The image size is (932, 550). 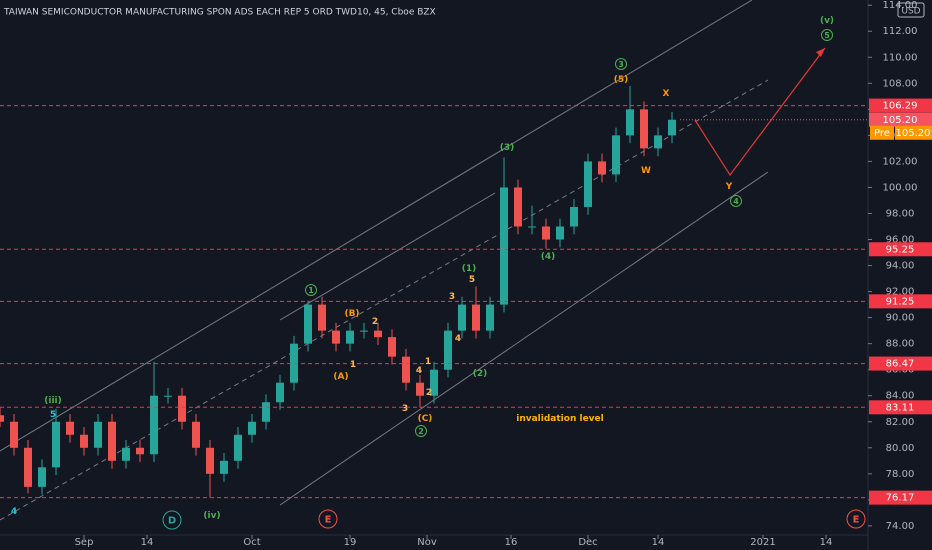 I want to click on y-tick-label: 102.00, so click(x=900, y=161).